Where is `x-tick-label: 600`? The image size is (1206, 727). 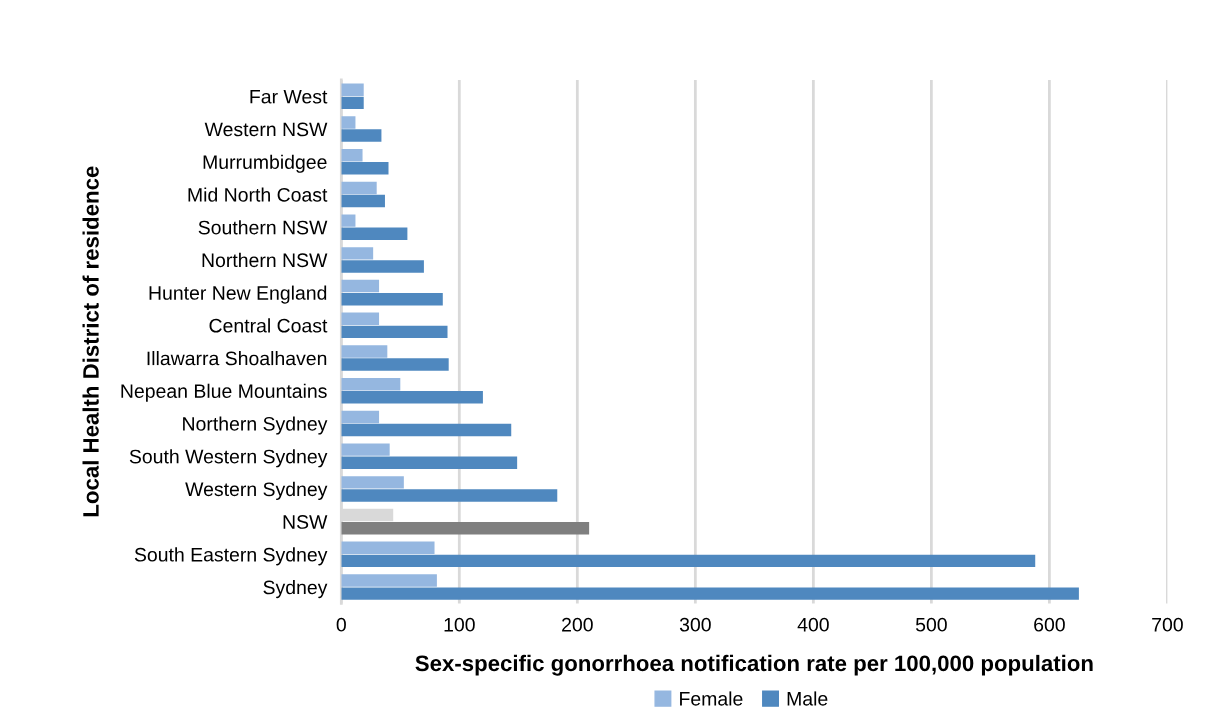
x-tick-label: 600 is located at coordinates (1049, 624).